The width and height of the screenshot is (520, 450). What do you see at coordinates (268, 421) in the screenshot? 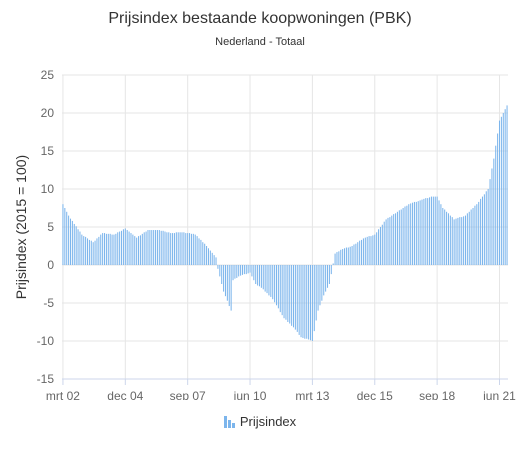
I see `legend-label: Prijsindex` at bounding box center [268, 421].